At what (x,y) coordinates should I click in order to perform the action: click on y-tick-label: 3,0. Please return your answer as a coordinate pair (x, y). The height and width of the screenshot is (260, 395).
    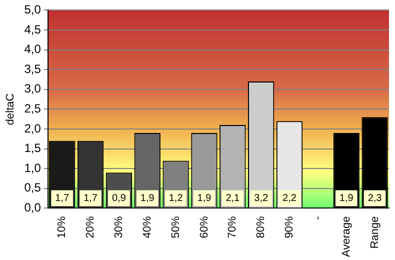
    Looking at the image, I should click on (33, 89).